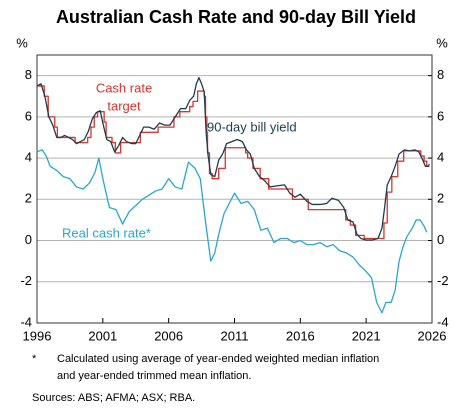 This screenshot has width=472, height=410. What do you see at coordinates (124, 105) in the screenshot?
I see `annotation: target` at bounding box center [124, 105].